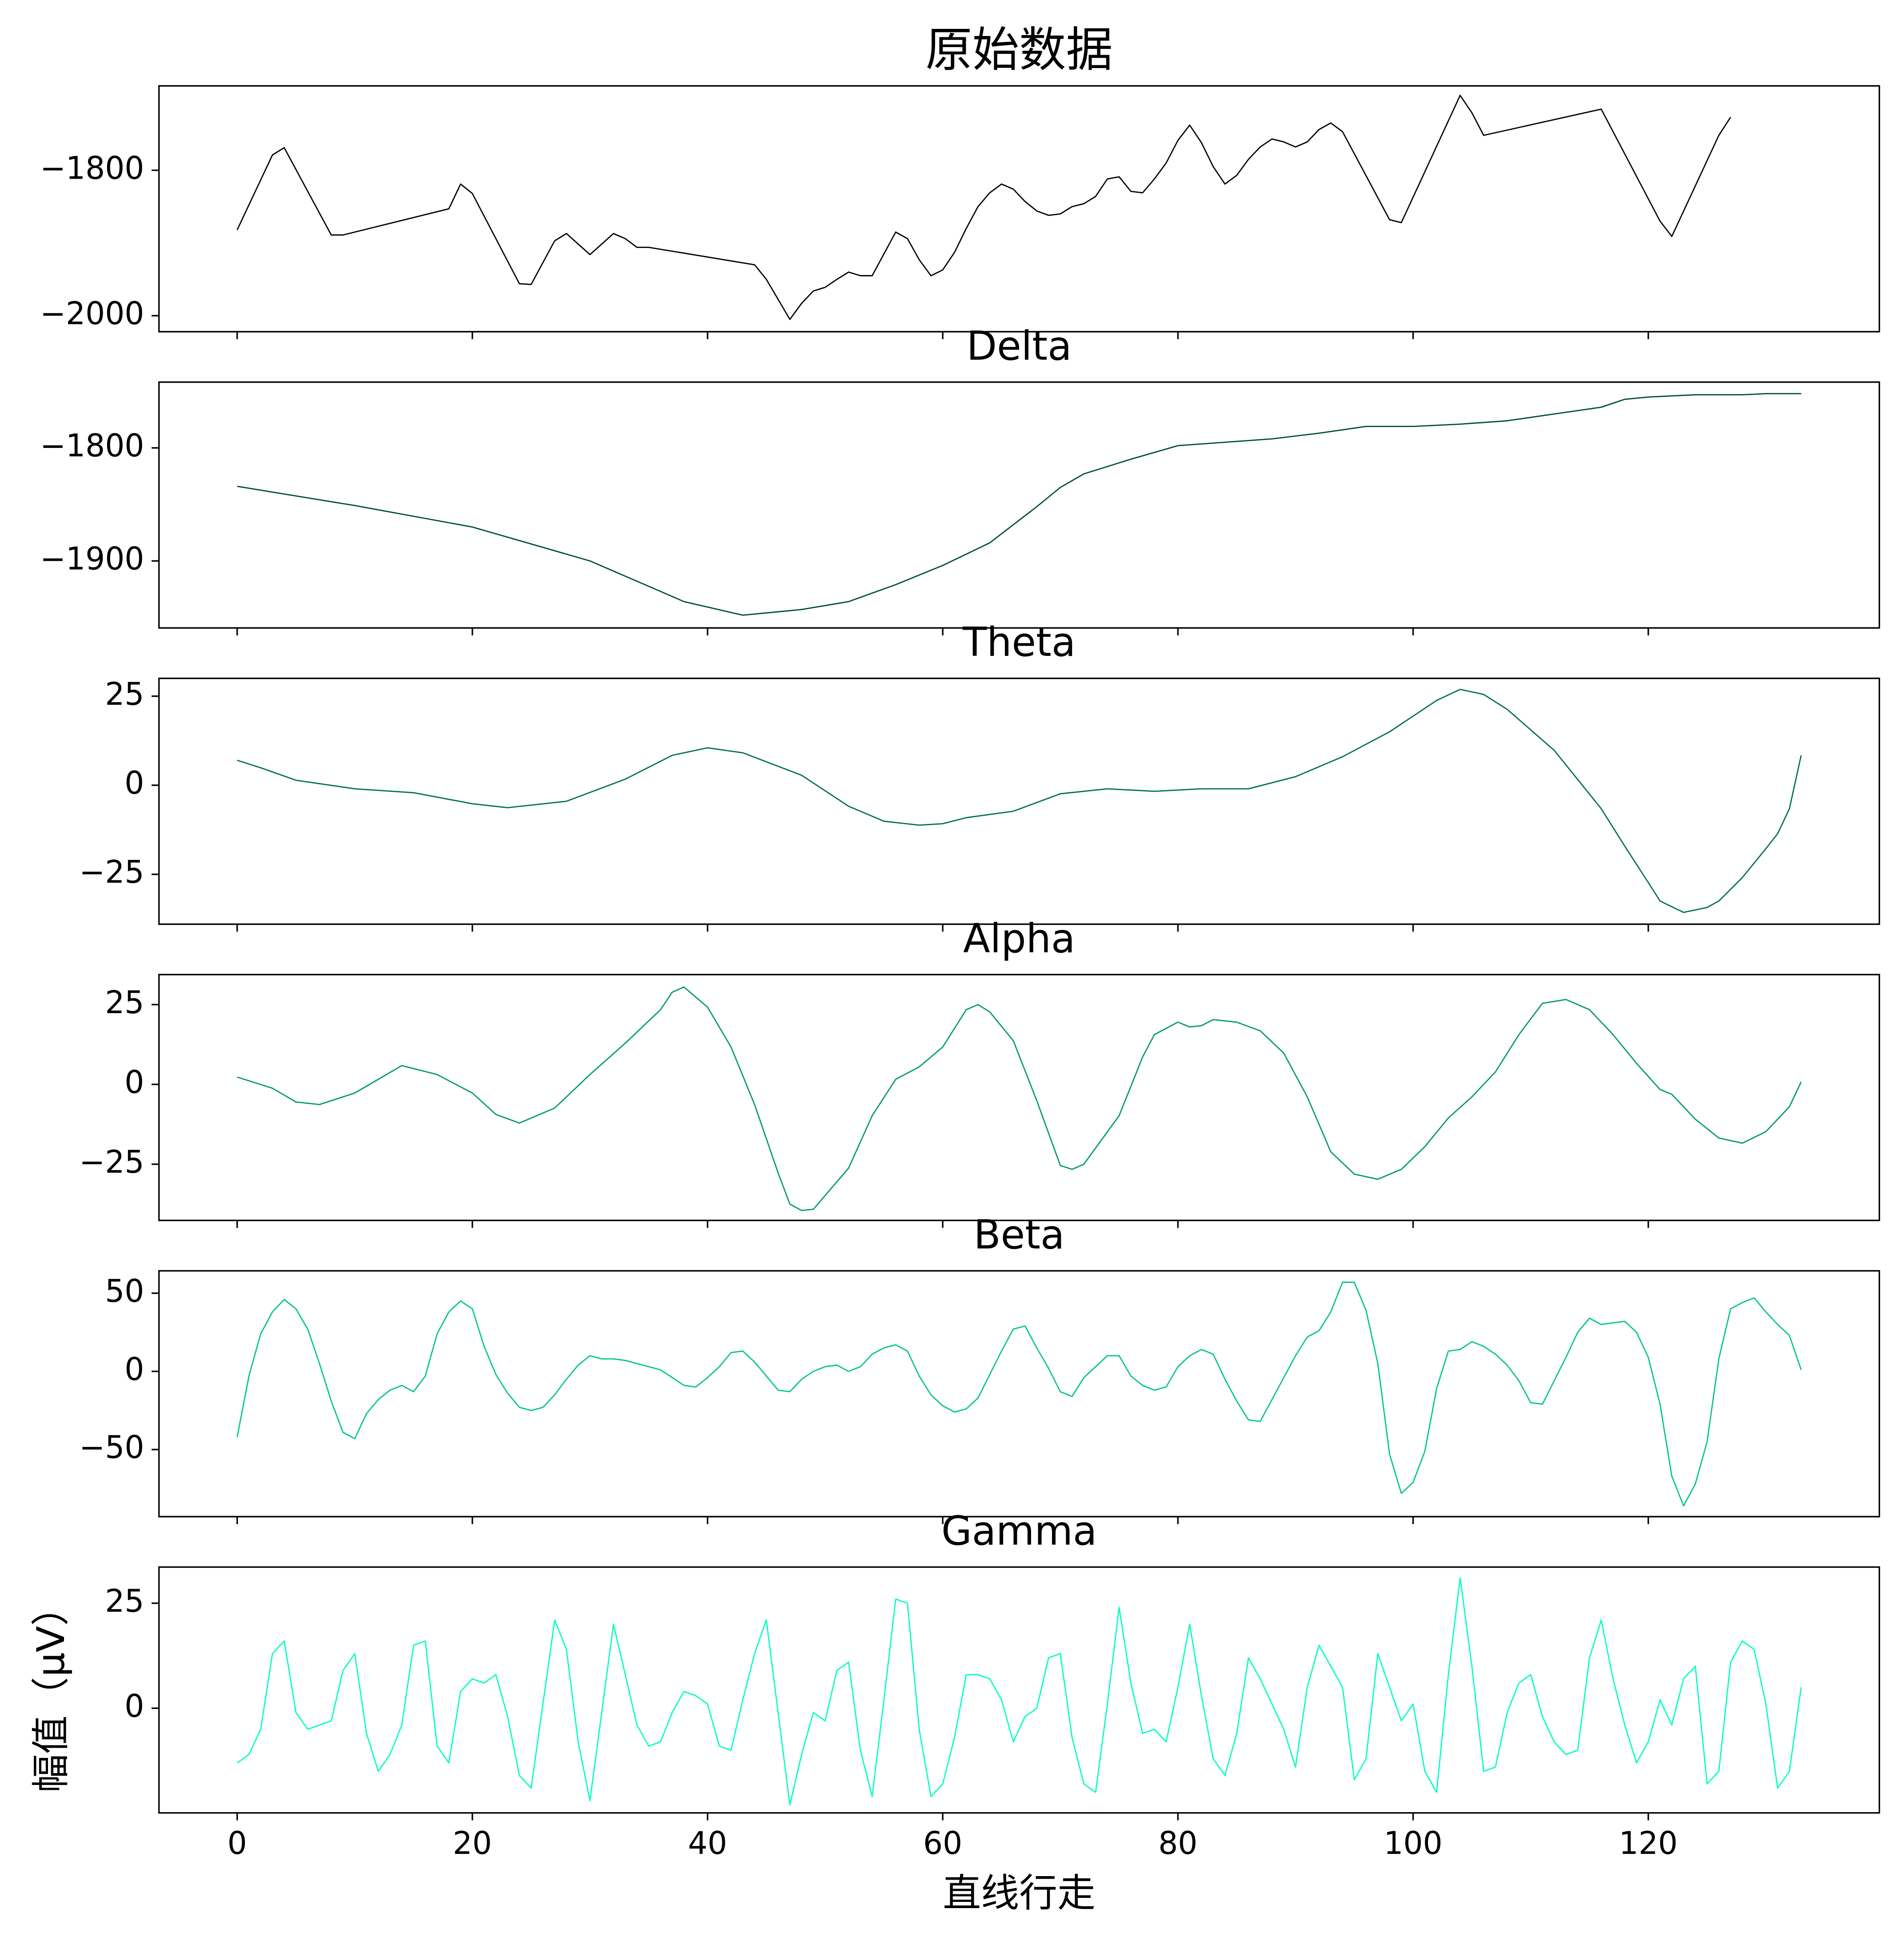  I want to click on y-tick-label: 50, so click(124, 1291).